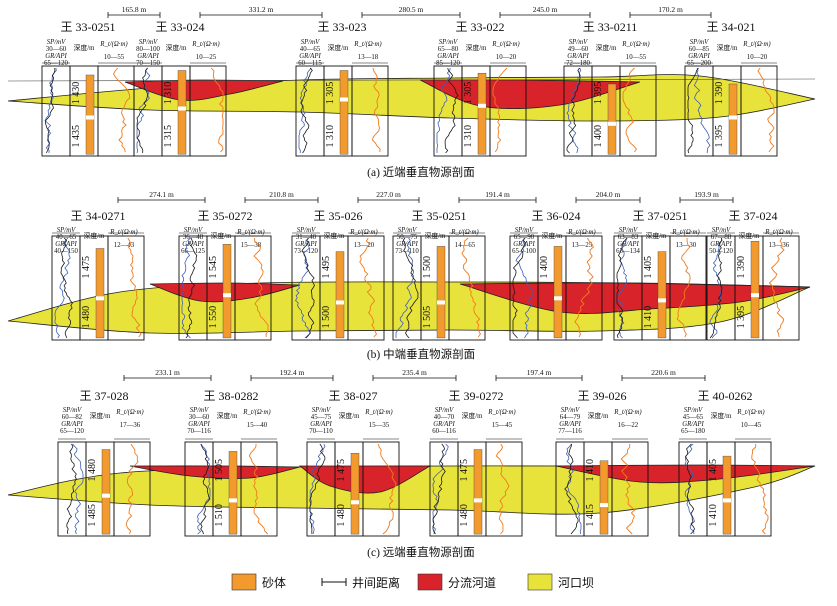 This screenshot has width=837, height=606. Describe the element at coordinates (193, 251) in the screenshot. I see `gr-range: 66—125` at that location.